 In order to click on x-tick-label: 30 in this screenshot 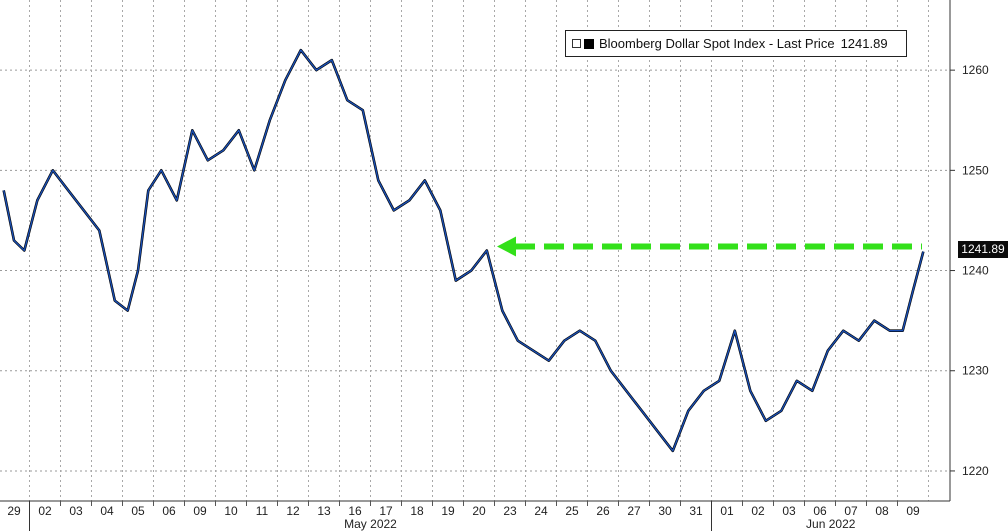, I will do `click(665, 511)`.